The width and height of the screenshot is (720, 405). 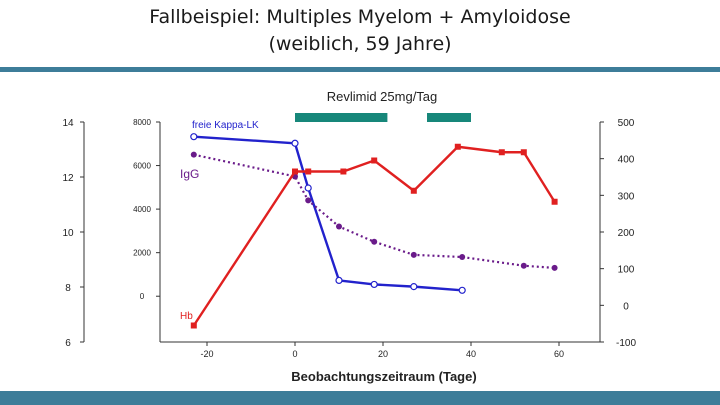 I want to click on igg-tick-label: 0, so click(x=142, y=296).